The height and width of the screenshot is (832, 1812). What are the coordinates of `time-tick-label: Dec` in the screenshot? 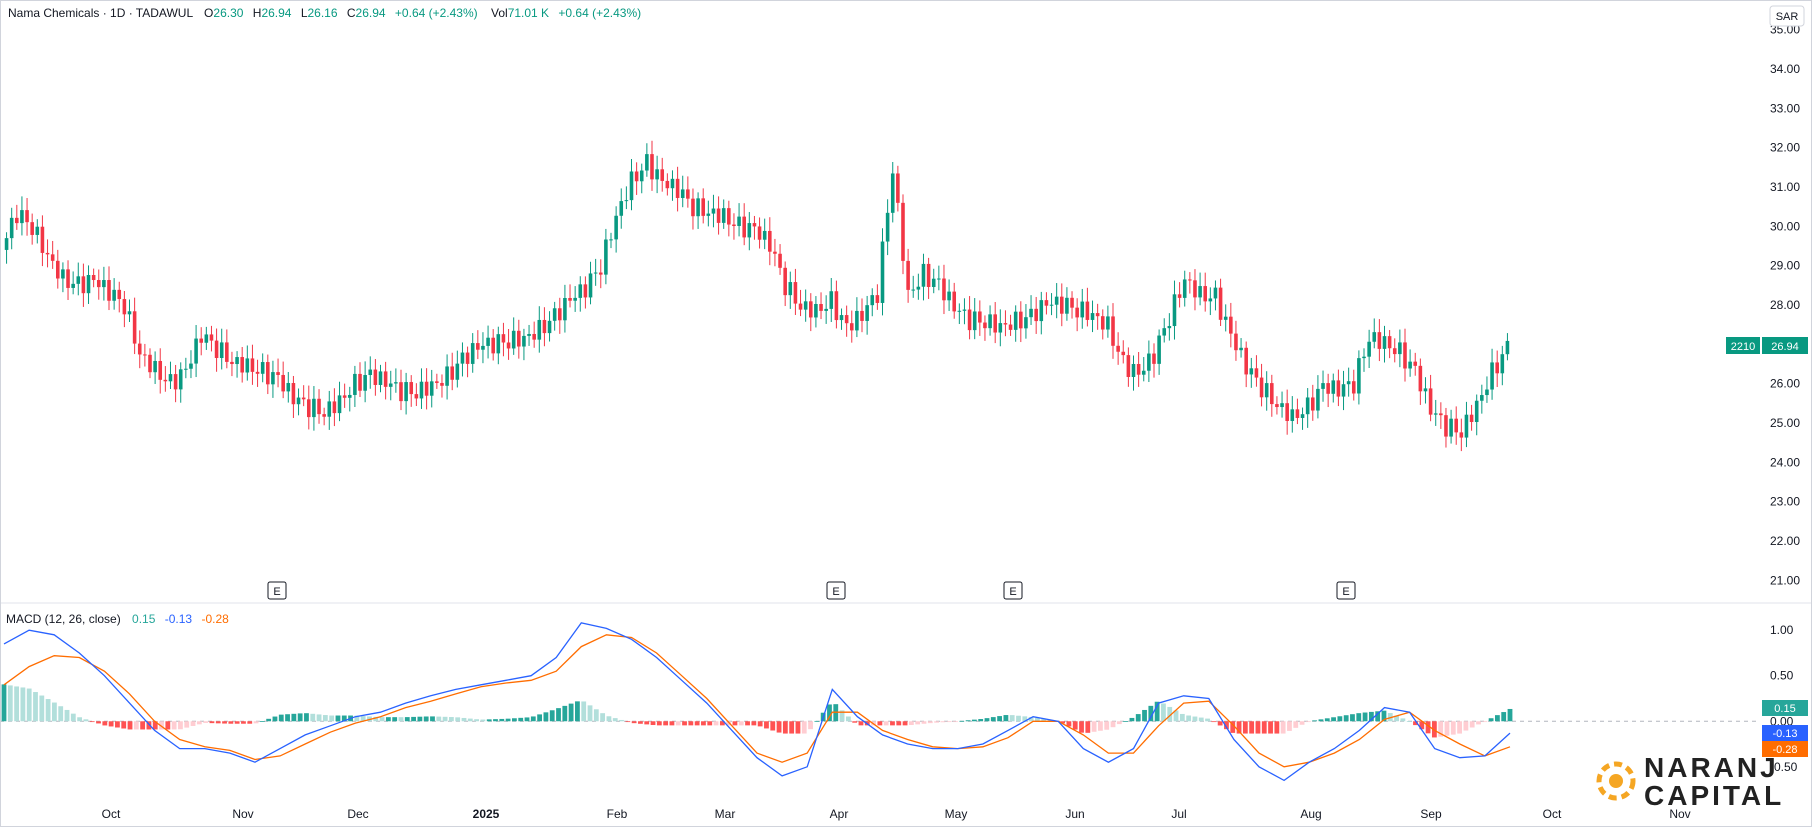 It's located at (357, 814).